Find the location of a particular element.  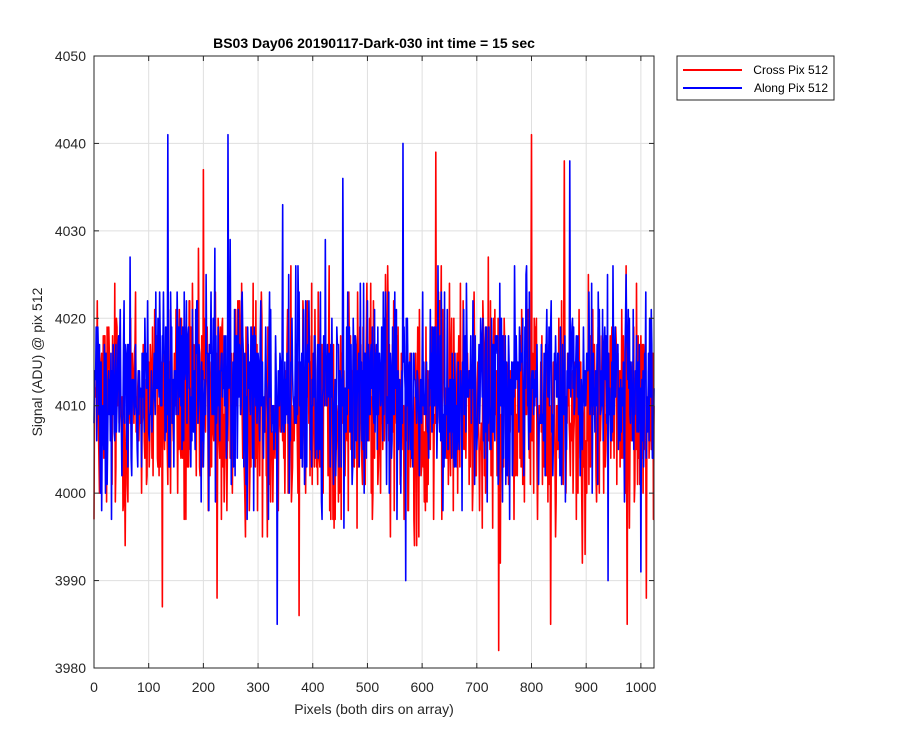

x-tick-label: 900 is located at coordinates (587, 687).